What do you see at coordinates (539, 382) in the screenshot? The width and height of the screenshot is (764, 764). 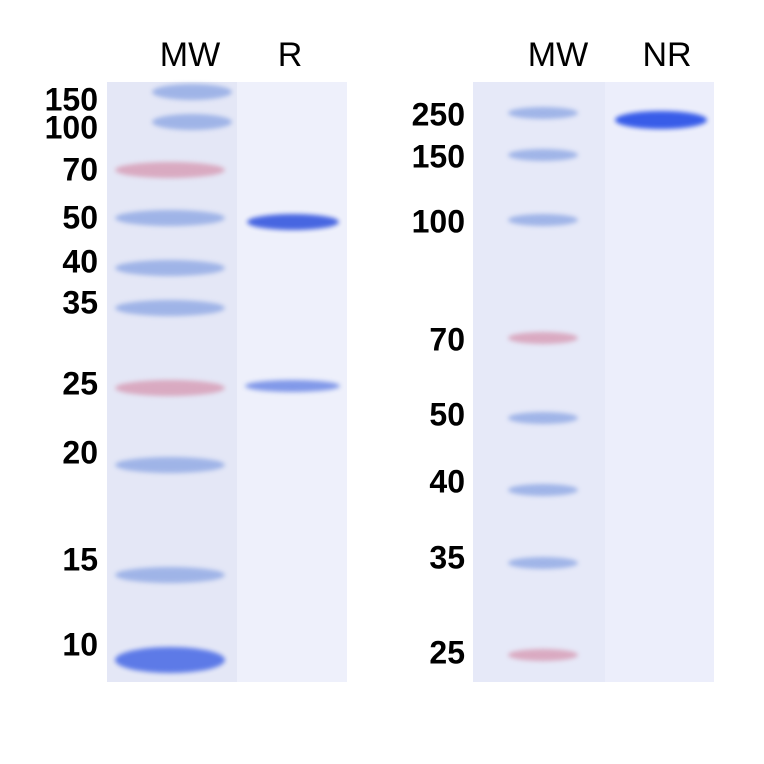 I see `right-mw-lane` at bounding box center [539, 382].